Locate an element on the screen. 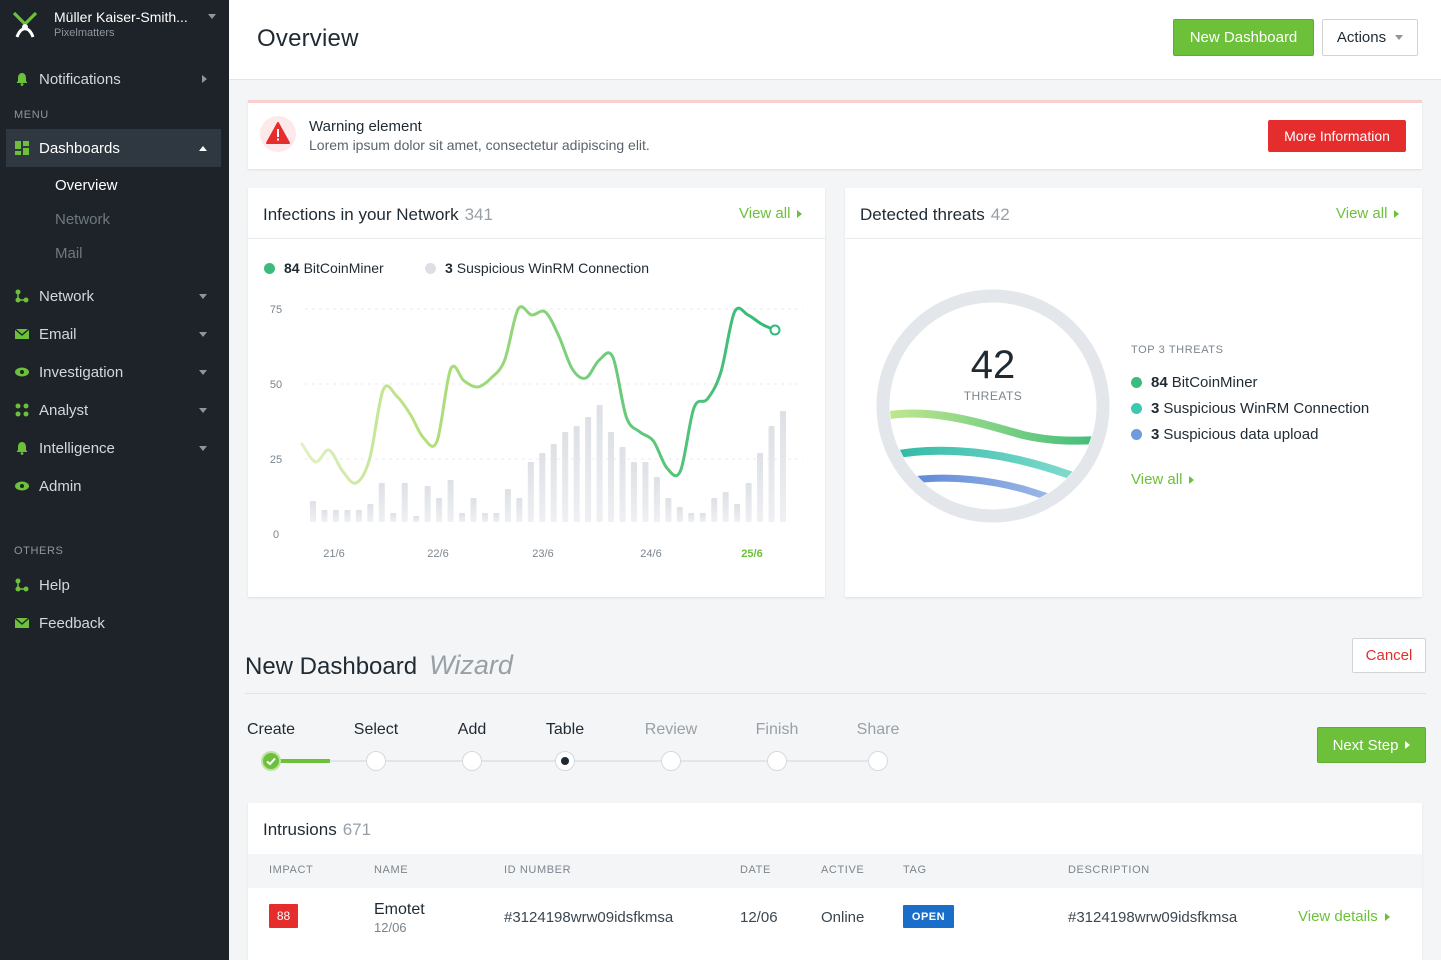  sidebar-item-help: Help is located at coordinates (113, 585).